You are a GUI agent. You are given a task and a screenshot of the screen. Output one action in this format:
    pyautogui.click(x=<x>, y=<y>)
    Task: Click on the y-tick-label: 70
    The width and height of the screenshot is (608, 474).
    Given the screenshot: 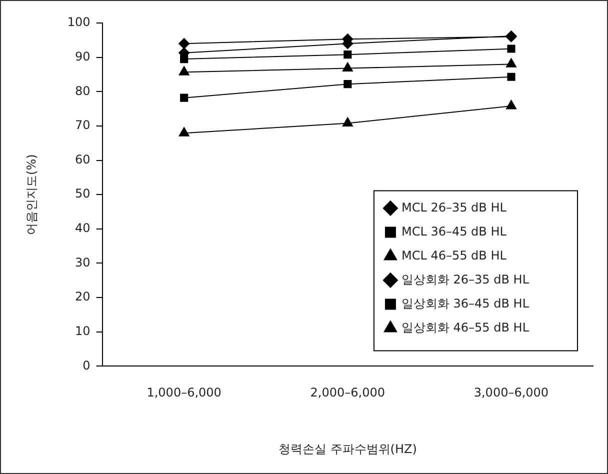 What is the action you would take?
    pyautogui.click(x=82, y=125)
    